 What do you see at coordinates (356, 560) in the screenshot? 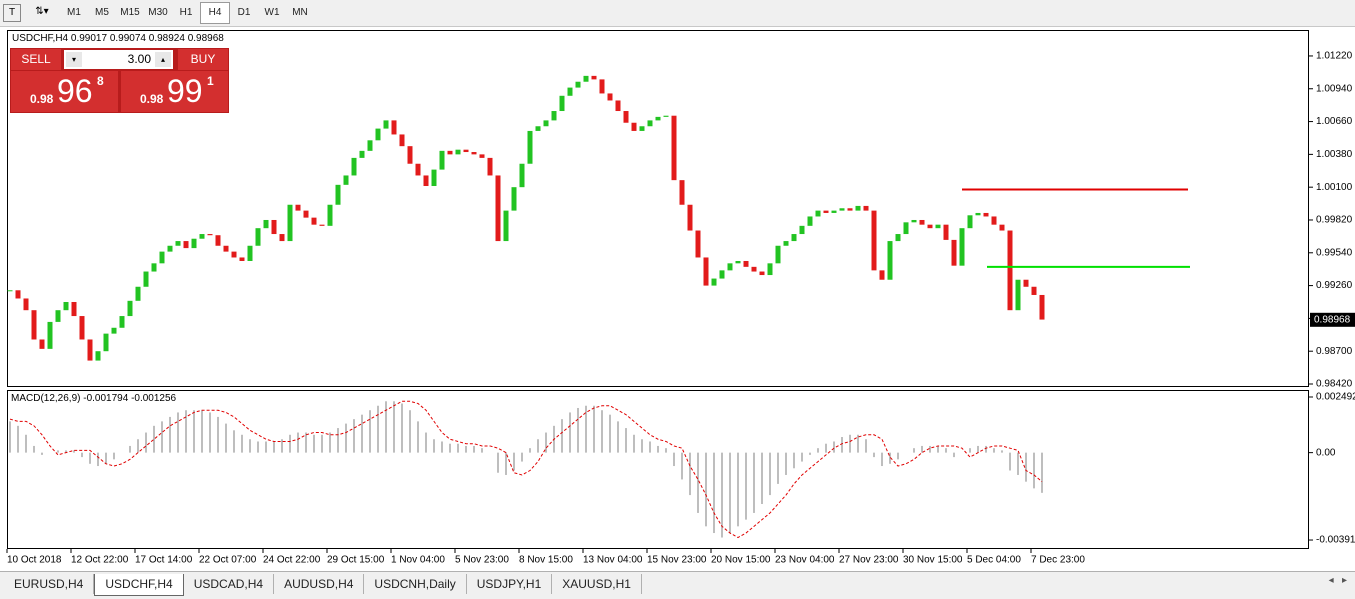
I see `x-tick-label: 29 Oct 15:00` at bounding box center [356, 560].